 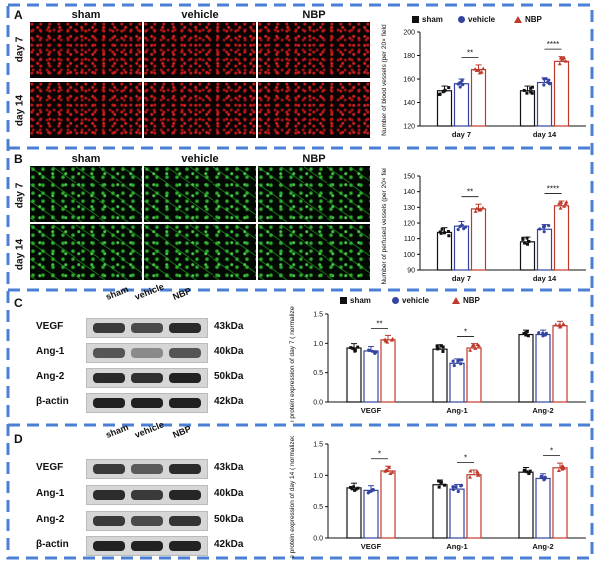 What do you see at coordinates (416, 300) in the screenshot?
I see `legend-c-vehicle-label: vehicle` at bounding box center [416, 300].